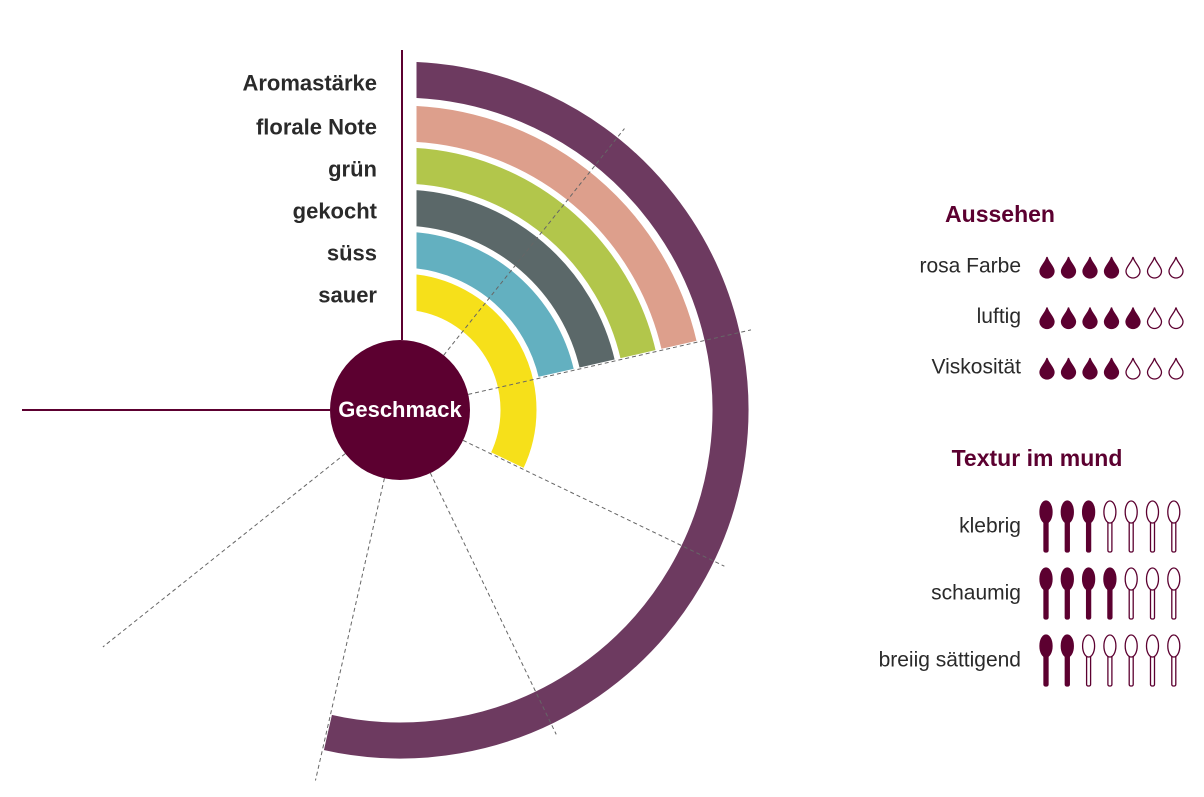 This screenshot has width=1204, height=797. I want to click on rating-label: Viskosität, so click(977, 367).